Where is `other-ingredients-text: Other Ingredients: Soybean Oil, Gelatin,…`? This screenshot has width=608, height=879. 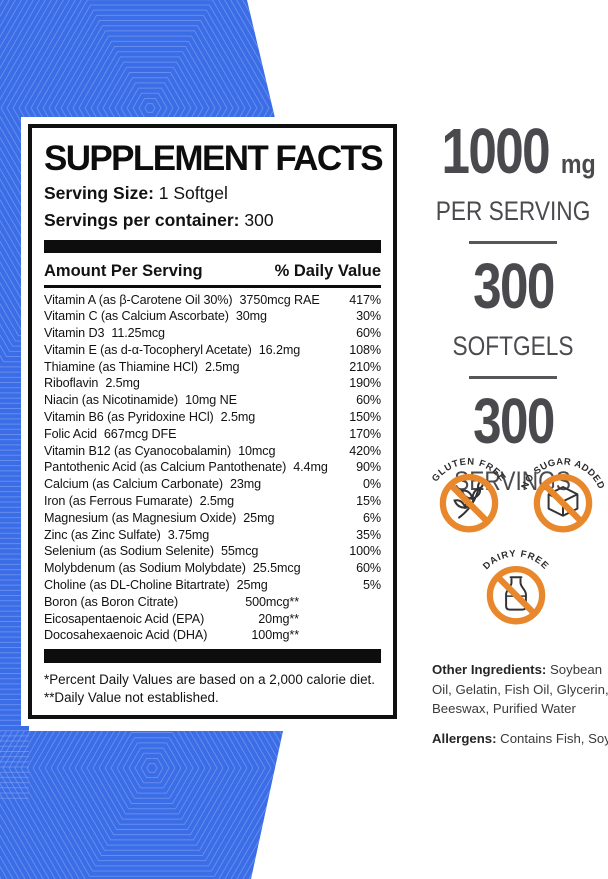
other-ingredients-text: Other Ingredients: Soybean Oil, Gelatin,… is located at coordinates (520, 689).